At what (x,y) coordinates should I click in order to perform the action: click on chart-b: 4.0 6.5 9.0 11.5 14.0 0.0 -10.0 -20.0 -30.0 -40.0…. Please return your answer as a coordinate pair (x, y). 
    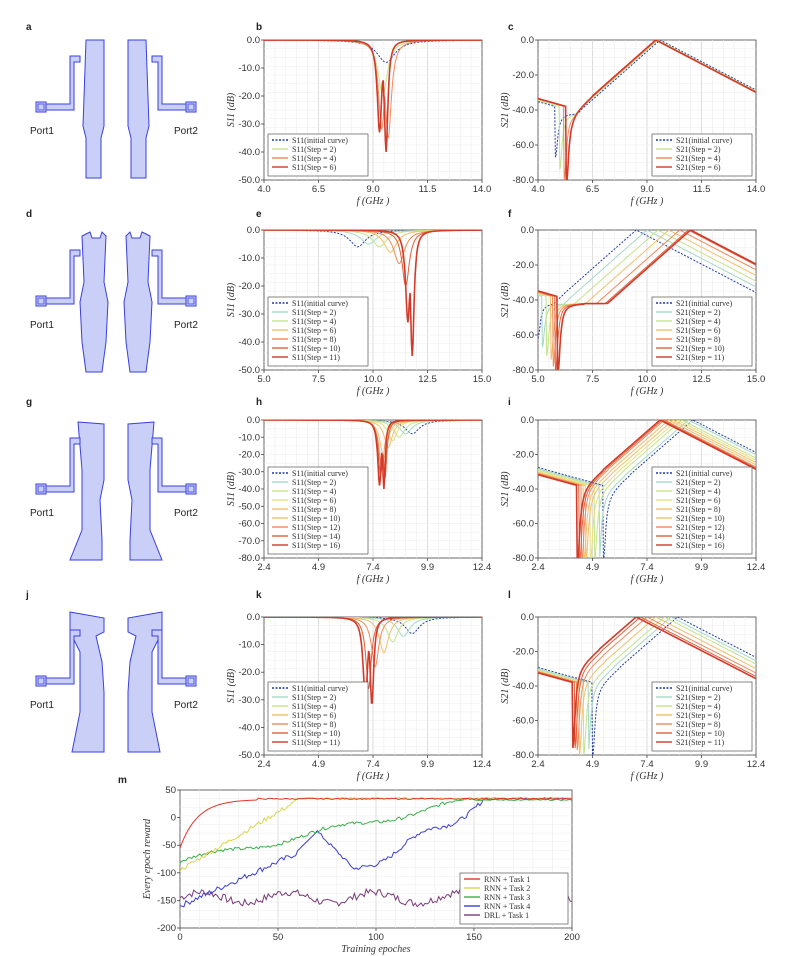
    Looking at the image, I should click on (358, 121).